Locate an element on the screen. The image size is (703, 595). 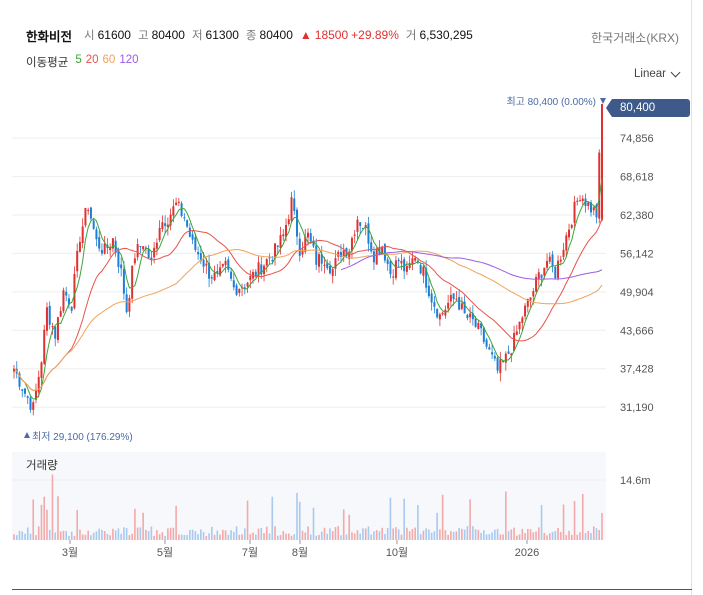
y-tick-label: 43,666 is located at coordinates (637, 331).